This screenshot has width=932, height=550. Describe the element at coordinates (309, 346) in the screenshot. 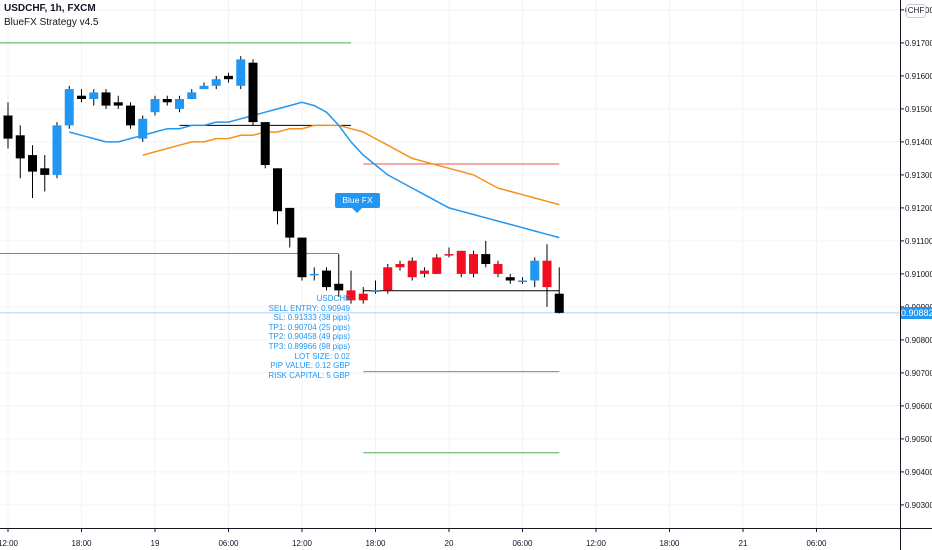

I see `trade-info-line: TP3: 0.89966 (98 pips)` at that location.